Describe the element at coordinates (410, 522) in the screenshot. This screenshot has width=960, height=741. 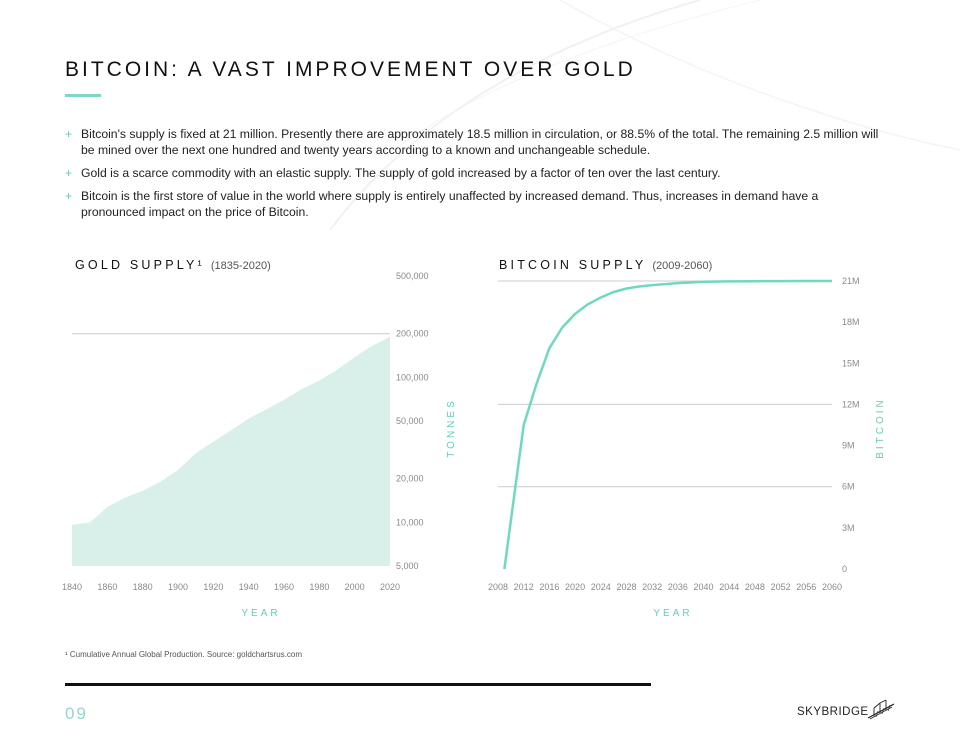
I see `gold-y-tick-label: 10,000` at that location.